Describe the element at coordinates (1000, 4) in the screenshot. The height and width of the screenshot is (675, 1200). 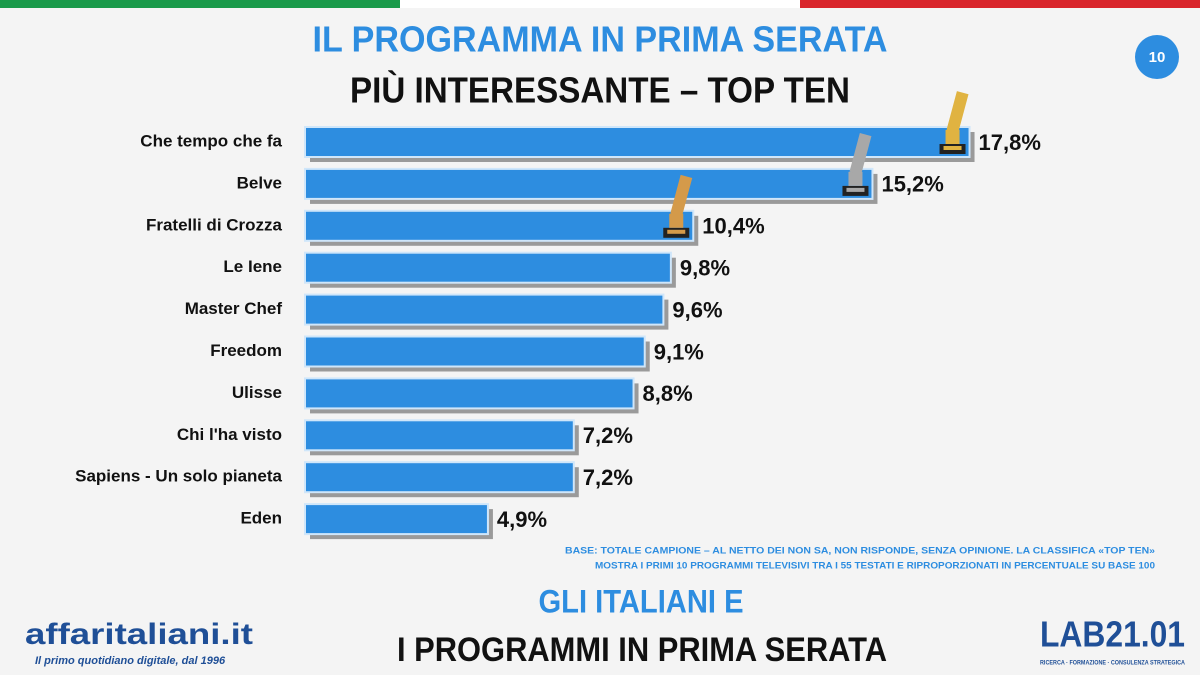
I see `flag-red` at that location.